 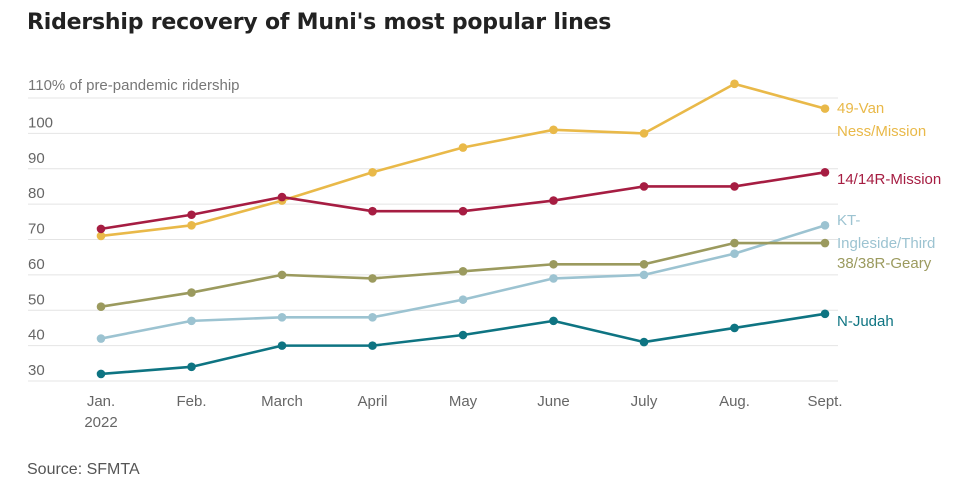 I want to click on series-line-n-judah, so click(x=463, y=344).